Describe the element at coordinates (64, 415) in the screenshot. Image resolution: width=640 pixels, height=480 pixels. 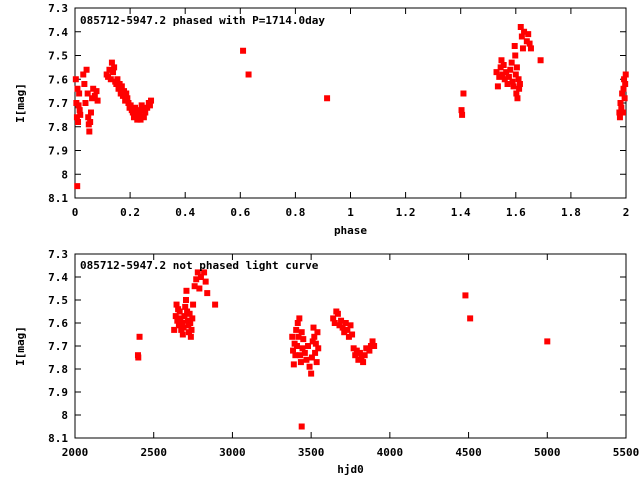
I see `y-tick-label: 8` at that location.